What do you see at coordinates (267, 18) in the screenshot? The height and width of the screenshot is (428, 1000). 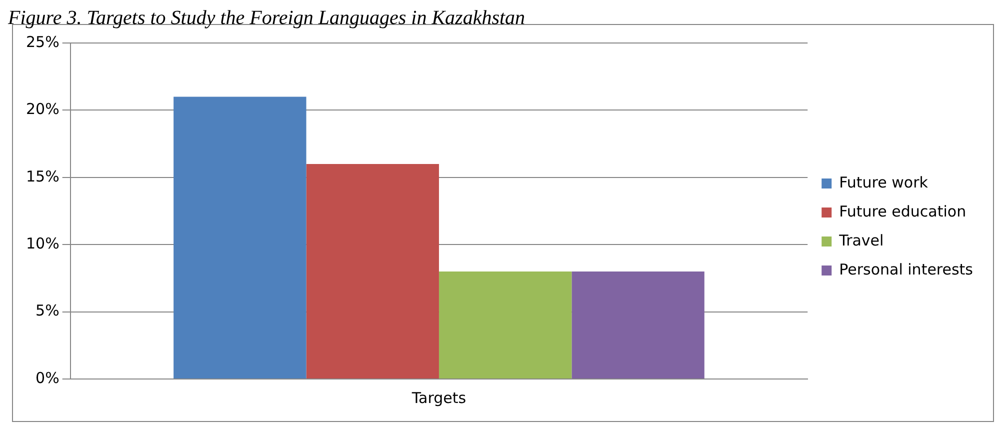 I see `chart-title: Figure 3. Targets to Study the Foreign Languages in Kazakhstan` at bounding box center [267, 18].